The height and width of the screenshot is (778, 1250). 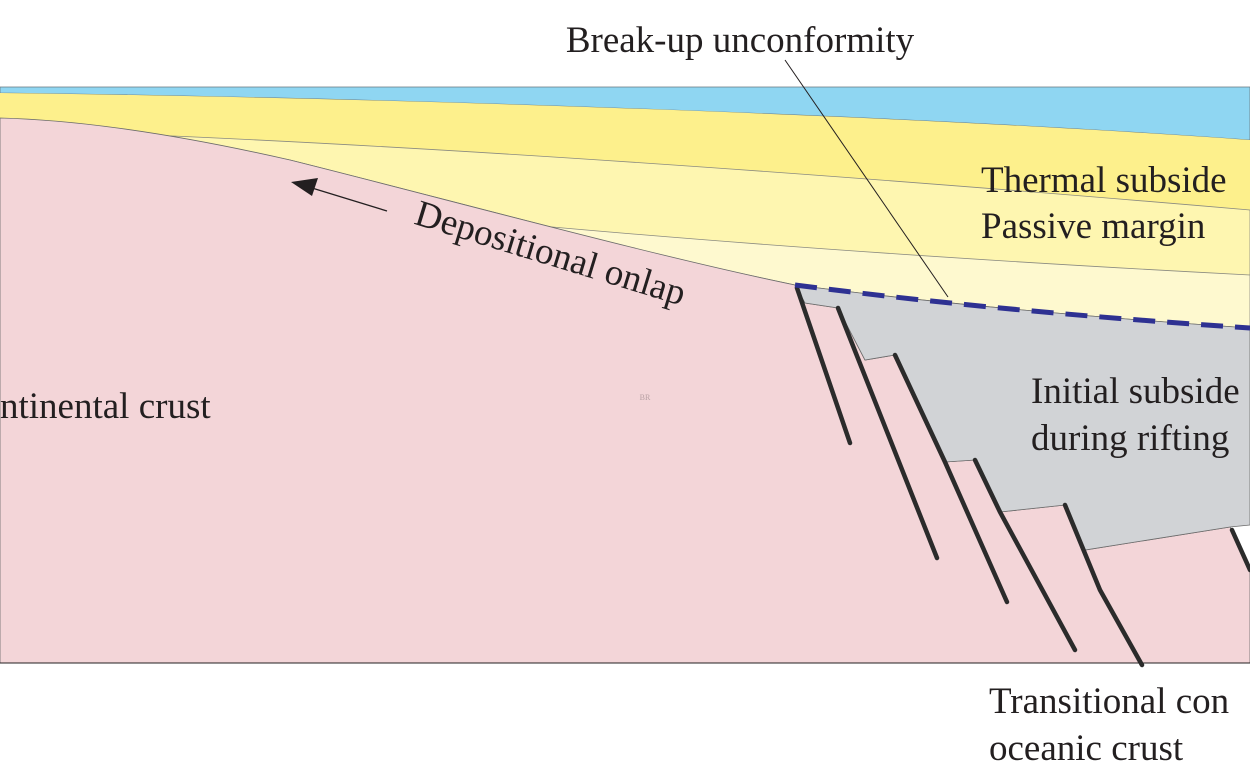 What do you see at coordinates (1135, 391) in the screenshot?
I see `label: Initial subside` at bounding box center [1135, 391].